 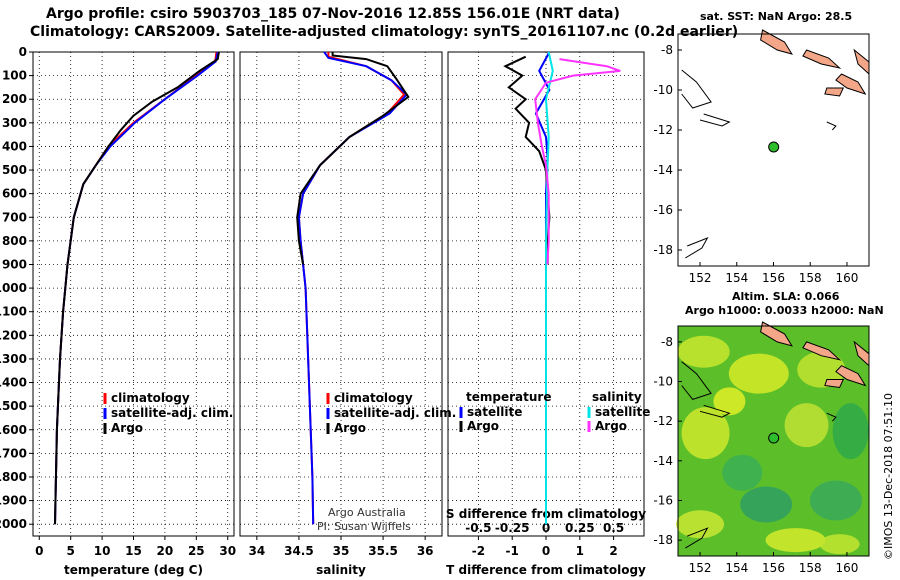 What do you see at coordinates (580, 551) in the screenshot?
I see `difference-xtick-label: 1` at bounding box center [580, 551].